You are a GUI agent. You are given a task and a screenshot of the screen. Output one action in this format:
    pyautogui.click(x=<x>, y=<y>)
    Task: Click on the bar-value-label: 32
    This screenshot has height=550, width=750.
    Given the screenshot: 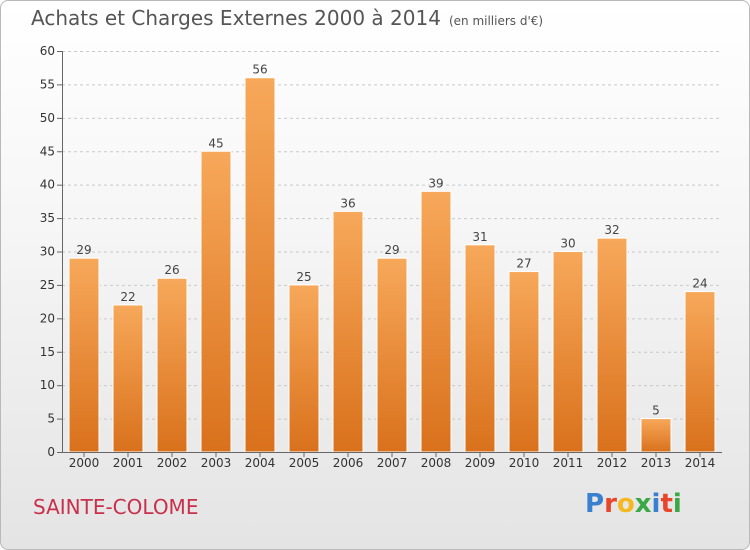 What is the action you would take?
    pyautogui.click(x=611, y=230)
    